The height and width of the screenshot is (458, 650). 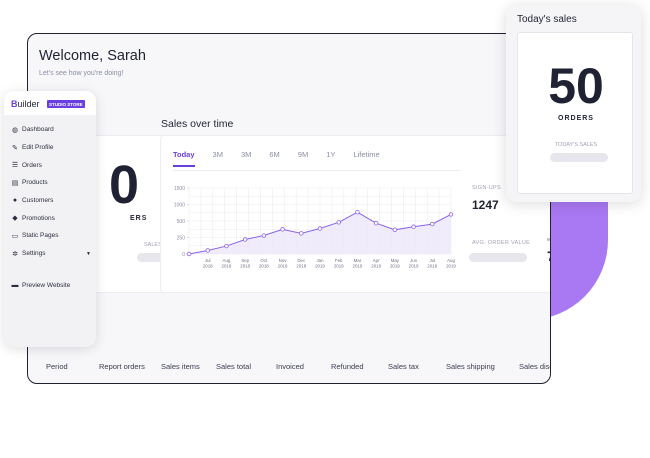 I want to click on sidebar-item-dashboard: ◍ Dashboard, so click(x=32, y=130).